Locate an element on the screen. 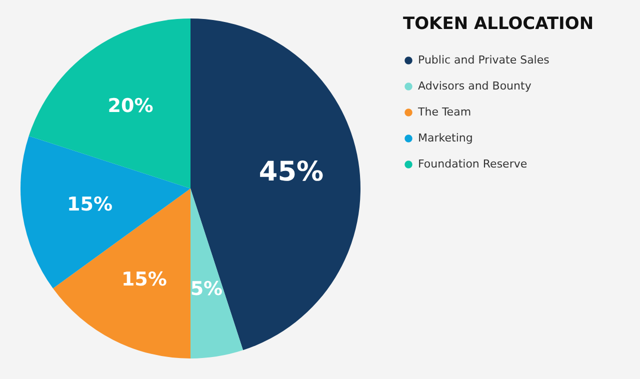 This screenshot has height=379, width=640. legend-label: Foundation Reserve is located at coordinates (473, 164).